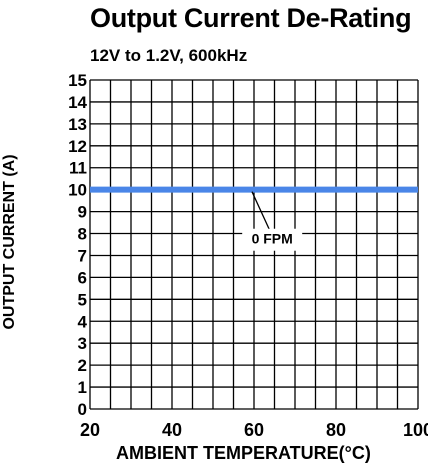  What do you see at coordinates (77, 102) in the screenshot?
I see `y-tick-label: 14` at bounding box center [77, 102].